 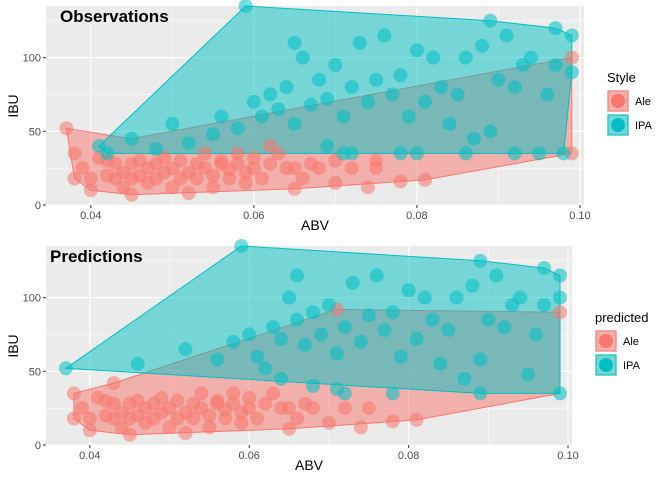 I want to click on legend-entries: Ale IPA, so click(x=630, y=113).